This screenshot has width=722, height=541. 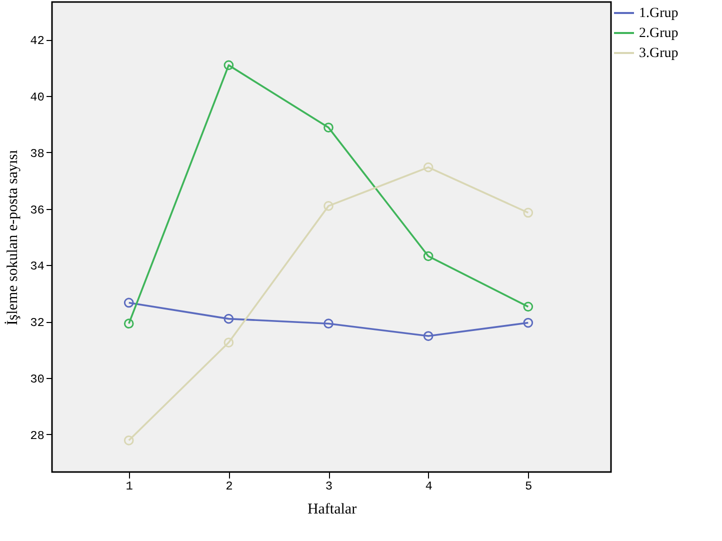 What do you see at coordinates (37, 267) in the screenshot?
I see `y-tick-label: 34` at bounding box center [37, 267].